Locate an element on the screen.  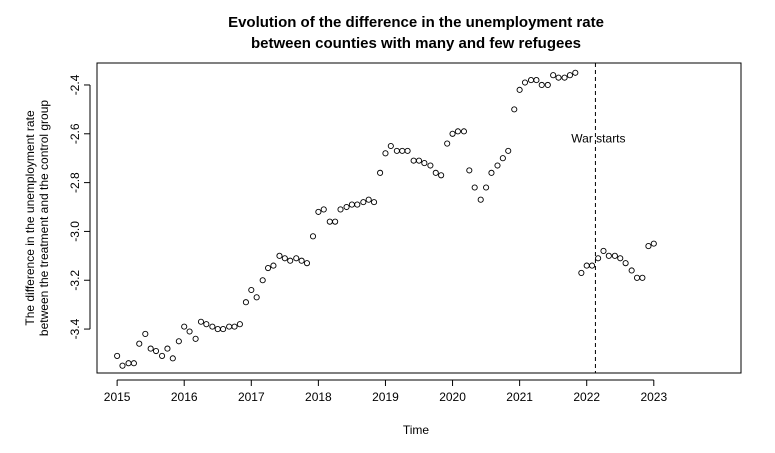
x-tick-label: 2015 is located at coordinates (117, 397).